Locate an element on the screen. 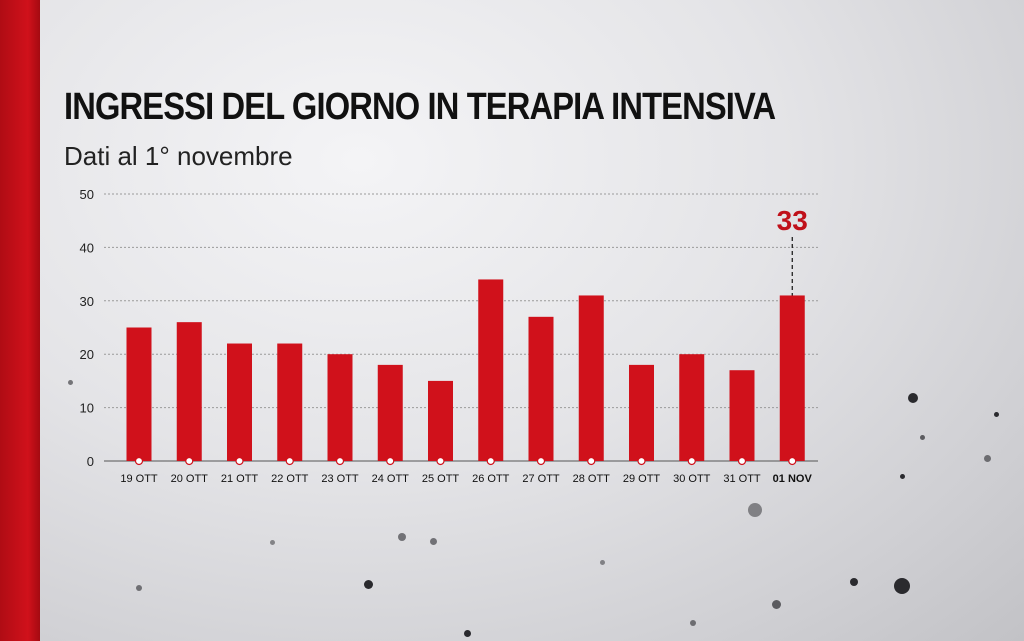 The width and height of the screenshot is (1024, 641). x-tick-label: 23 OTT is located at coordinates (340, 479).